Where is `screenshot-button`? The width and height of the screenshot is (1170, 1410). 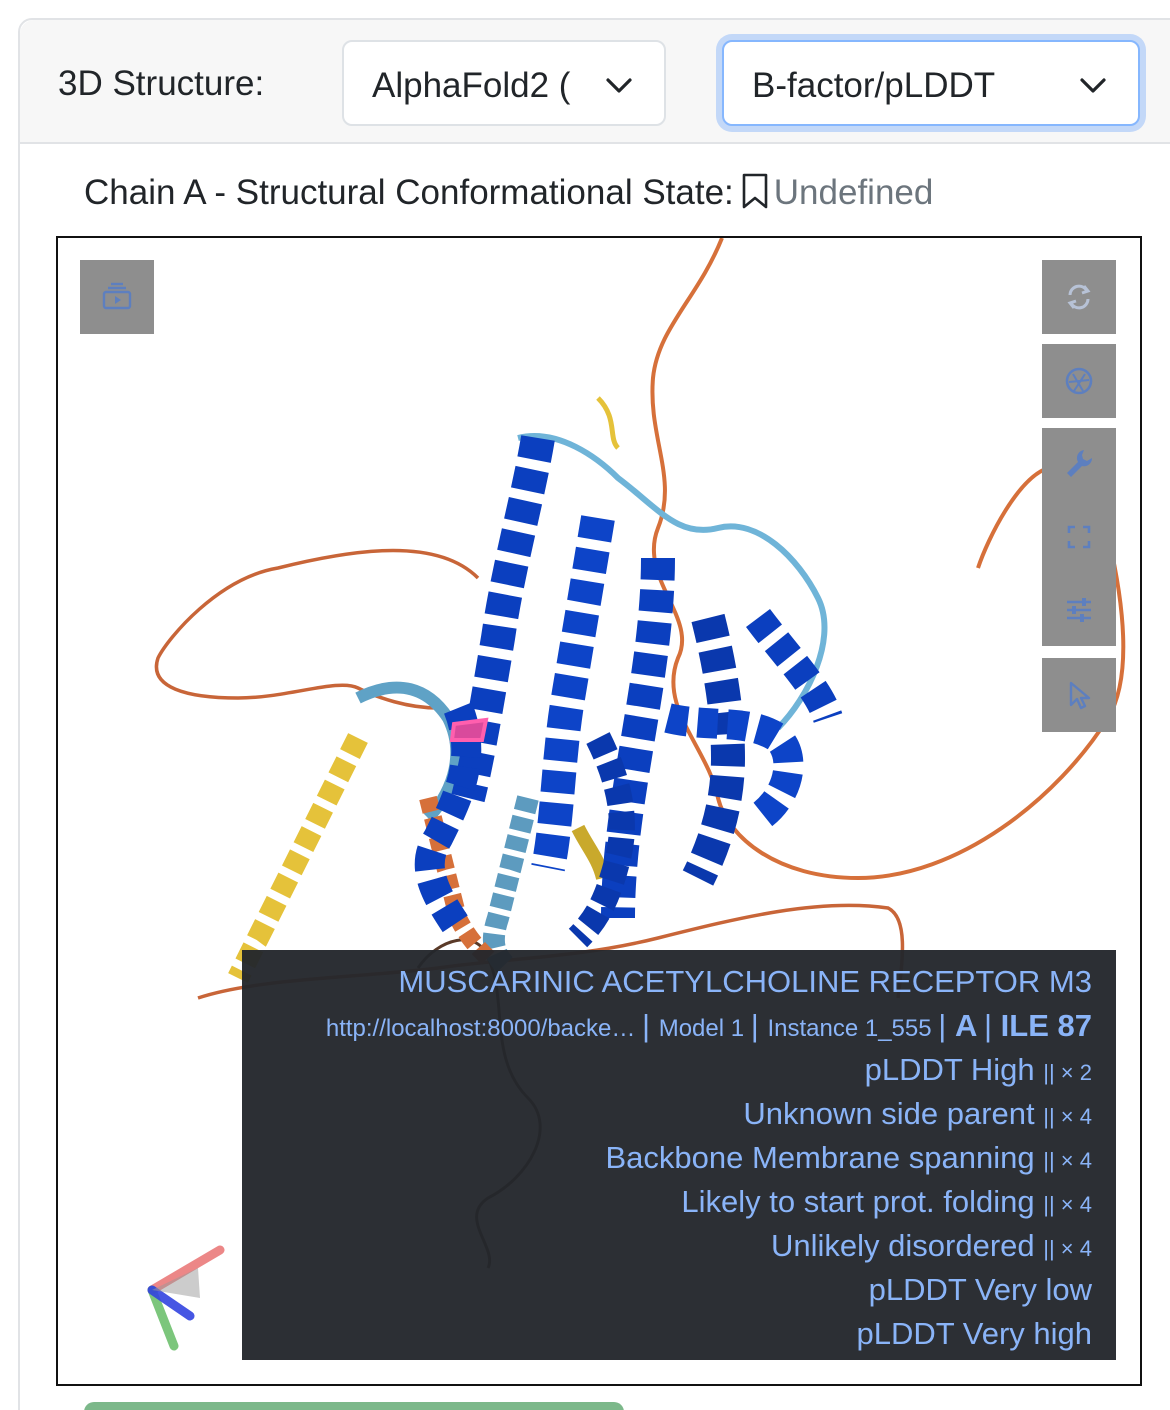
screenshot-button is located at coordinates (1079, 381).